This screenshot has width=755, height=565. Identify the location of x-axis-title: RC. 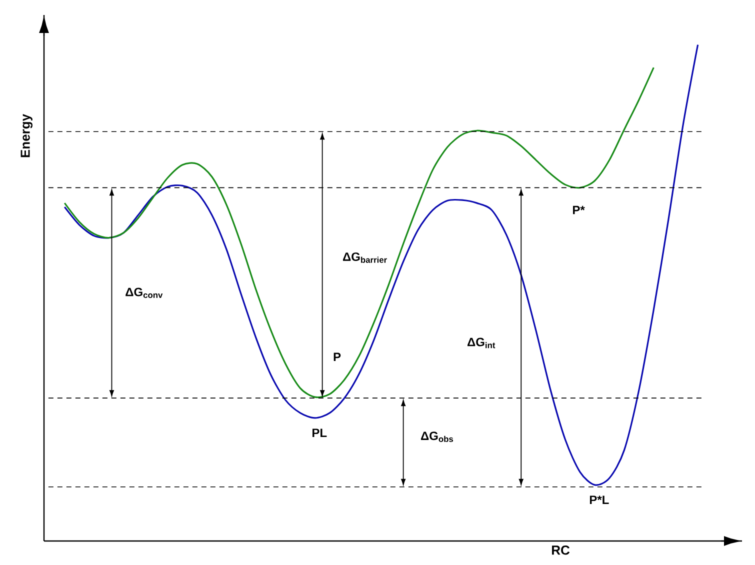
(561, 550).